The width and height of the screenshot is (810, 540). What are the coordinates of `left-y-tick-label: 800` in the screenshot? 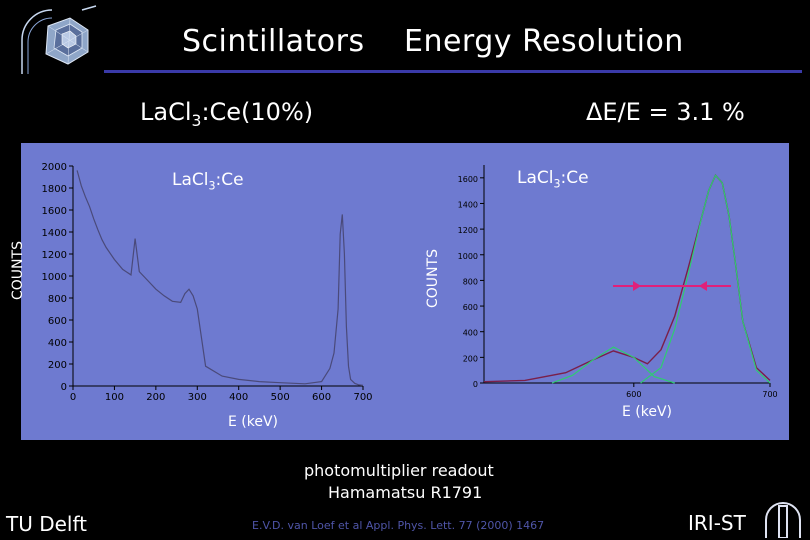 It's located at (57, 299).